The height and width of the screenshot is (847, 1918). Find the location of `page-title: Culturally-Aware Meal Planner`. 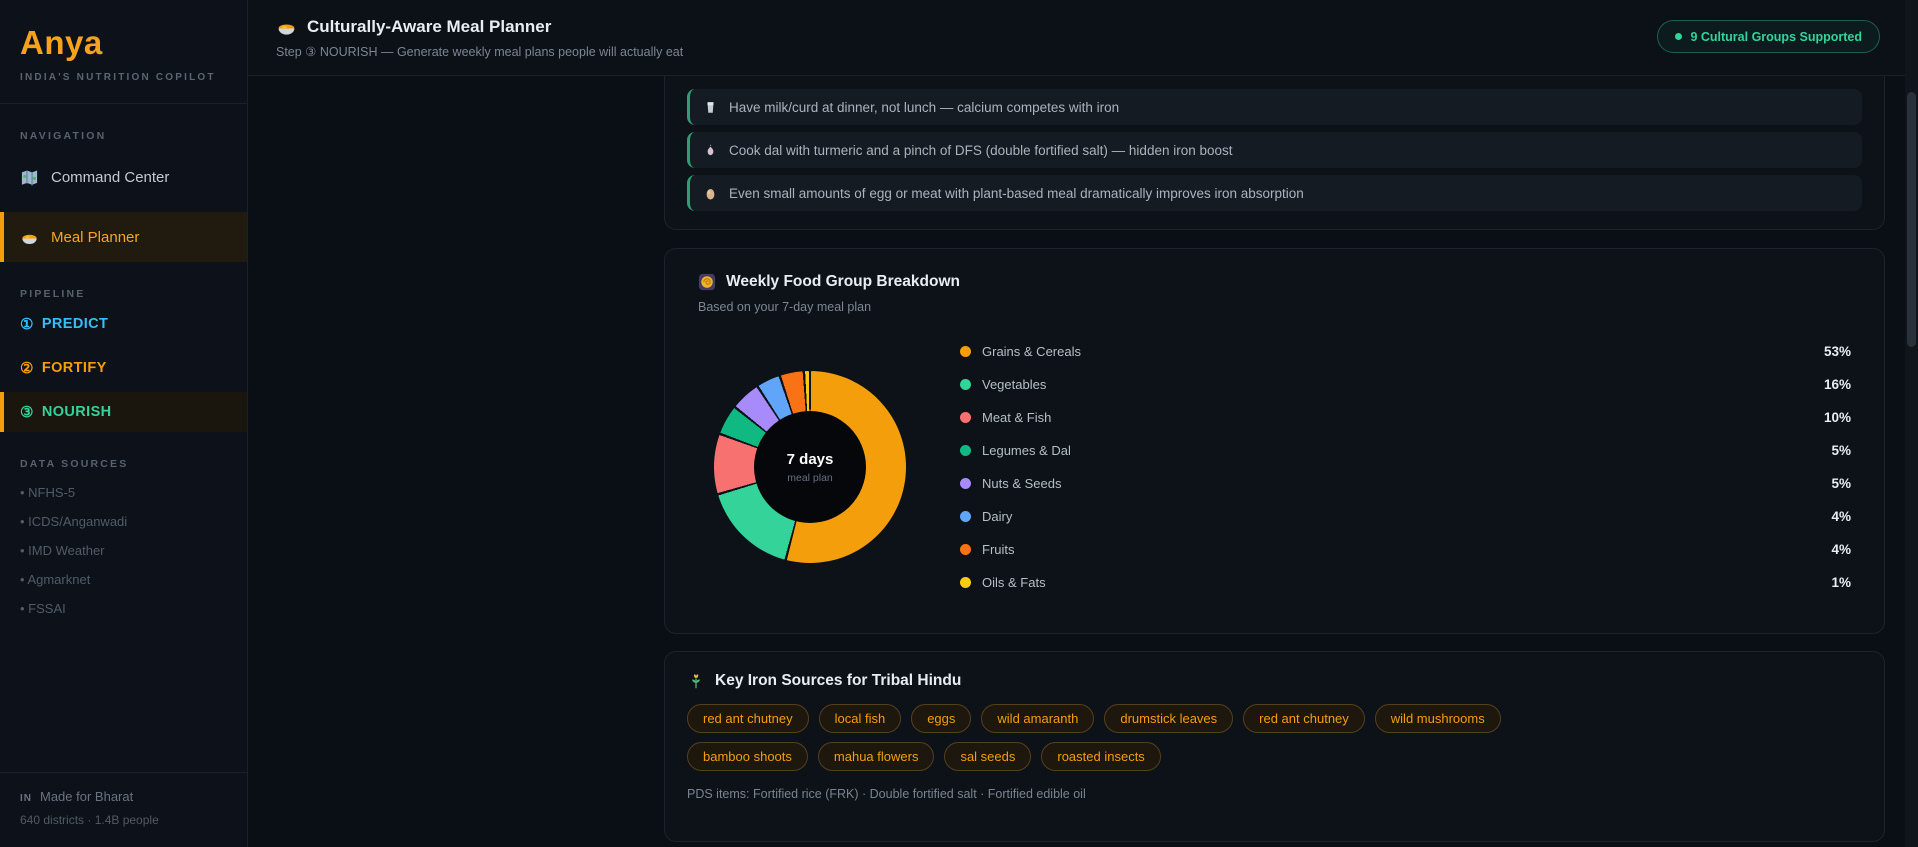

page-title: Culturally-Aware Meal Planner is located at coordinates (429, 26).